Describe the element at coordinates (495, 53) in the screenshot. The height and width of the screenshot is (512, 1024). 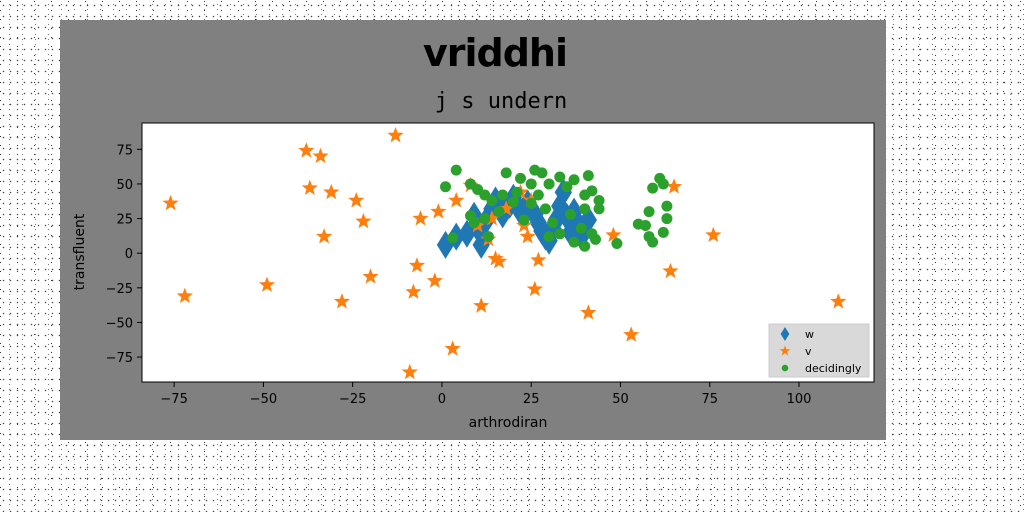
I see `brand-logo: vriddhi` at that location.